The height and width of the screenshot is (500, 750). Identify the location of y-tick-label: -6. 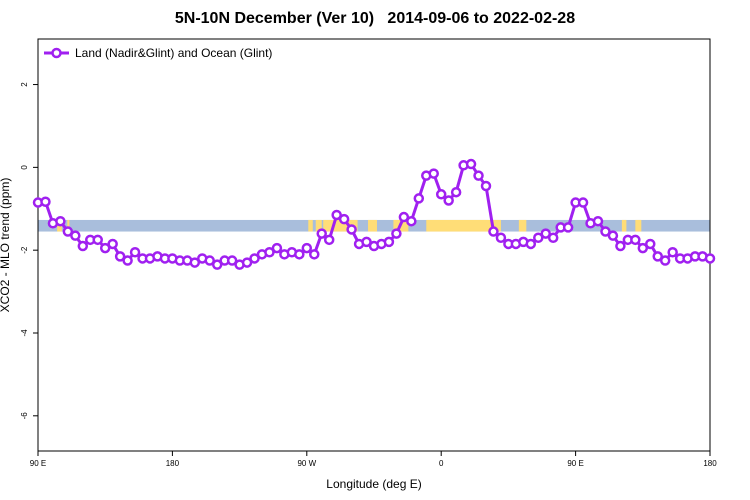
(24, 416).